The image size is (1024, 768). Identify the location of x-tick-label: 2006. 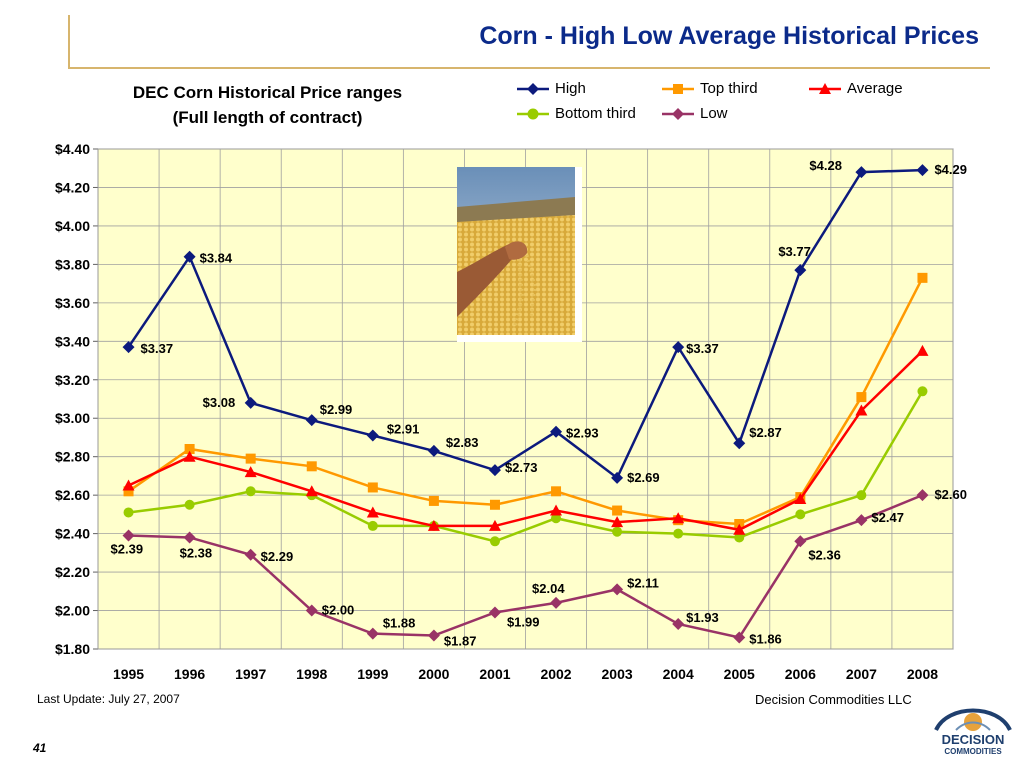
(800, 674).